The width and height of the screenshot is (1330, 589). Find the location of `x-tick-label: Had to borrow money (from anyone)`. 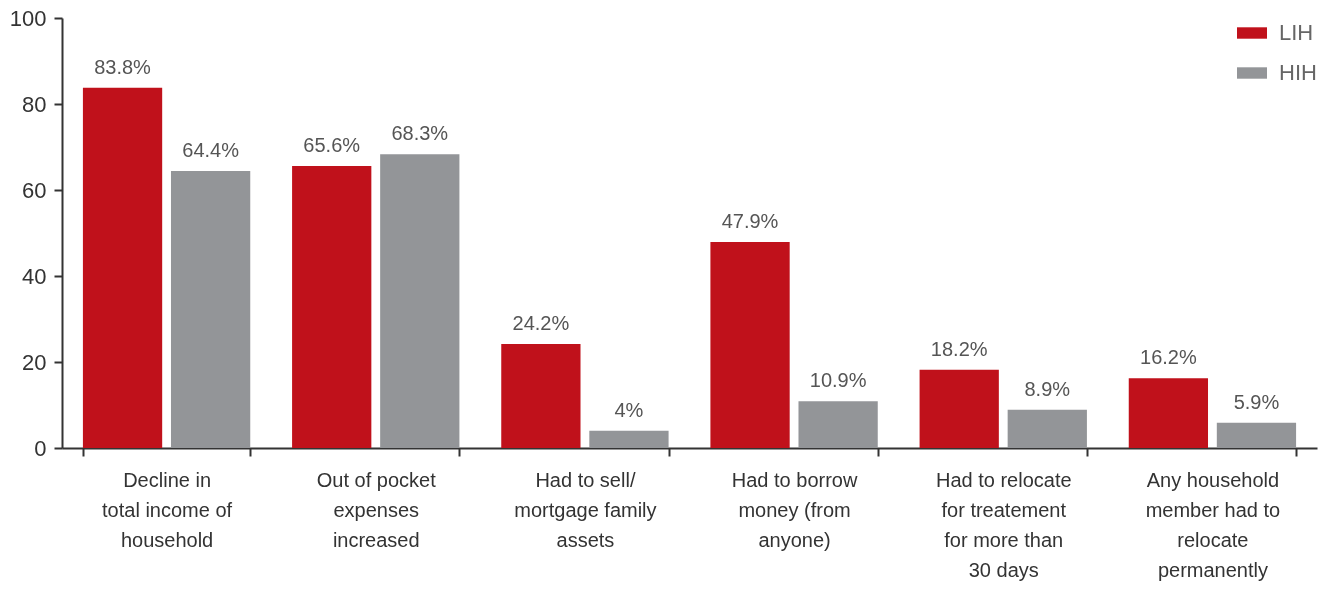

x-tick-label: Had to borrow money (from anyone) is located at coordinates (794, 509).